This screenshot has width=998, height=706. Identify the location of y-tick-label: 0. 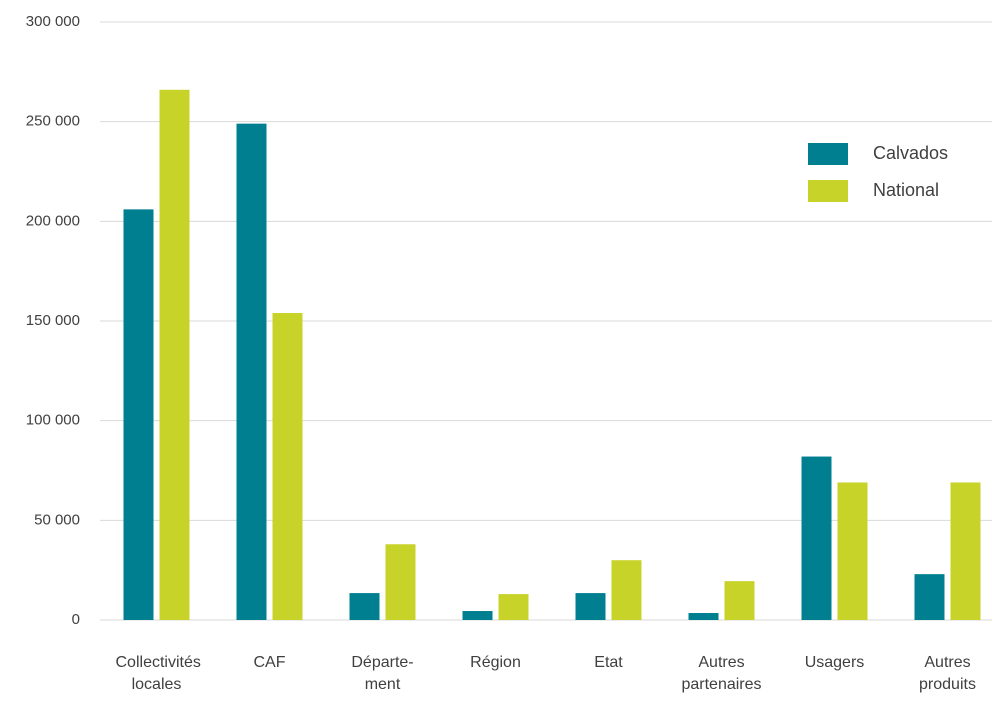
(76, 619).